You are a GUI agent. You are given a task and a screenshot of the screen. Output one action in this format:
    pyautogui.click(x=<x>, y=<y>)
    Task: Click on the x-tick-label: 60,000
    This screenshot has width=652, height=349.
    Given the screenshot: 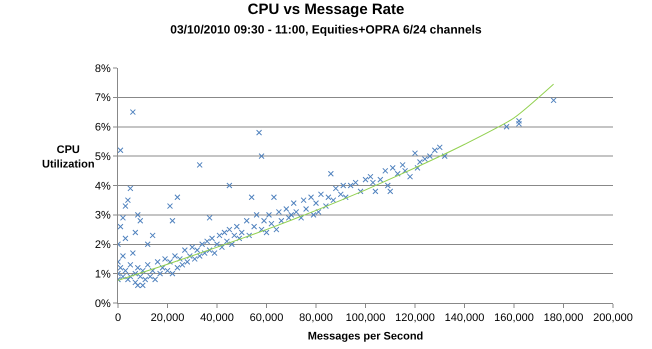 What is the action you would take?
    pyautogui.click(x=267, y=318)
    